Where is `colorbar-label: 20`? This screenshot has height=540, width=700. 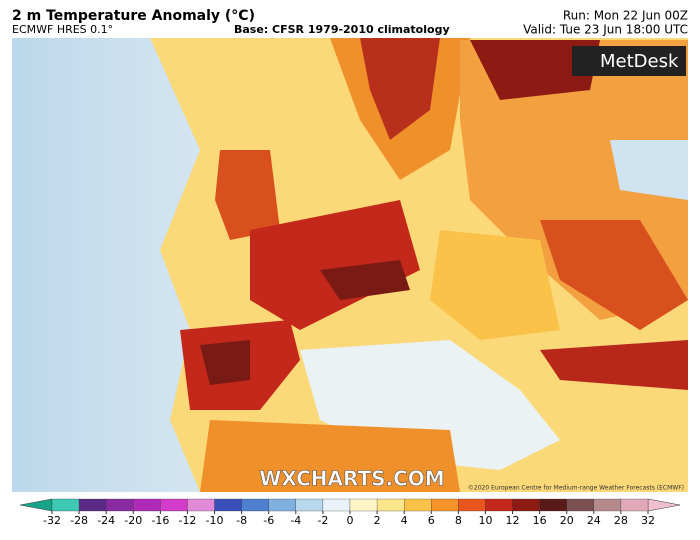 colorbar-label: 20 is located at coordinates (567, 520).